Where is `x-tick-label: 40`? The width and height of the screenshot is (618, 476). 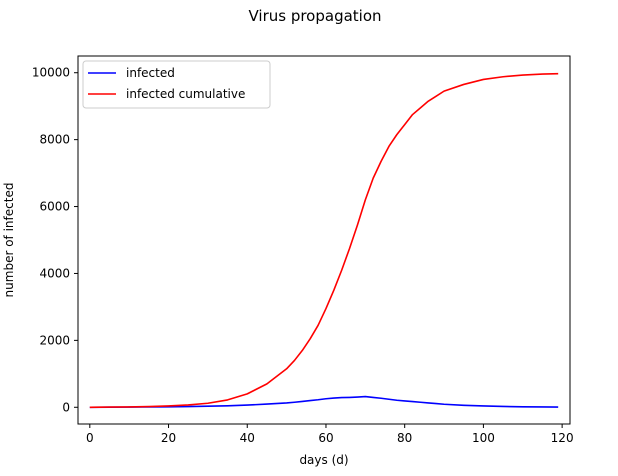 x-tick-label: 40 is located at coordinates (247, 438).